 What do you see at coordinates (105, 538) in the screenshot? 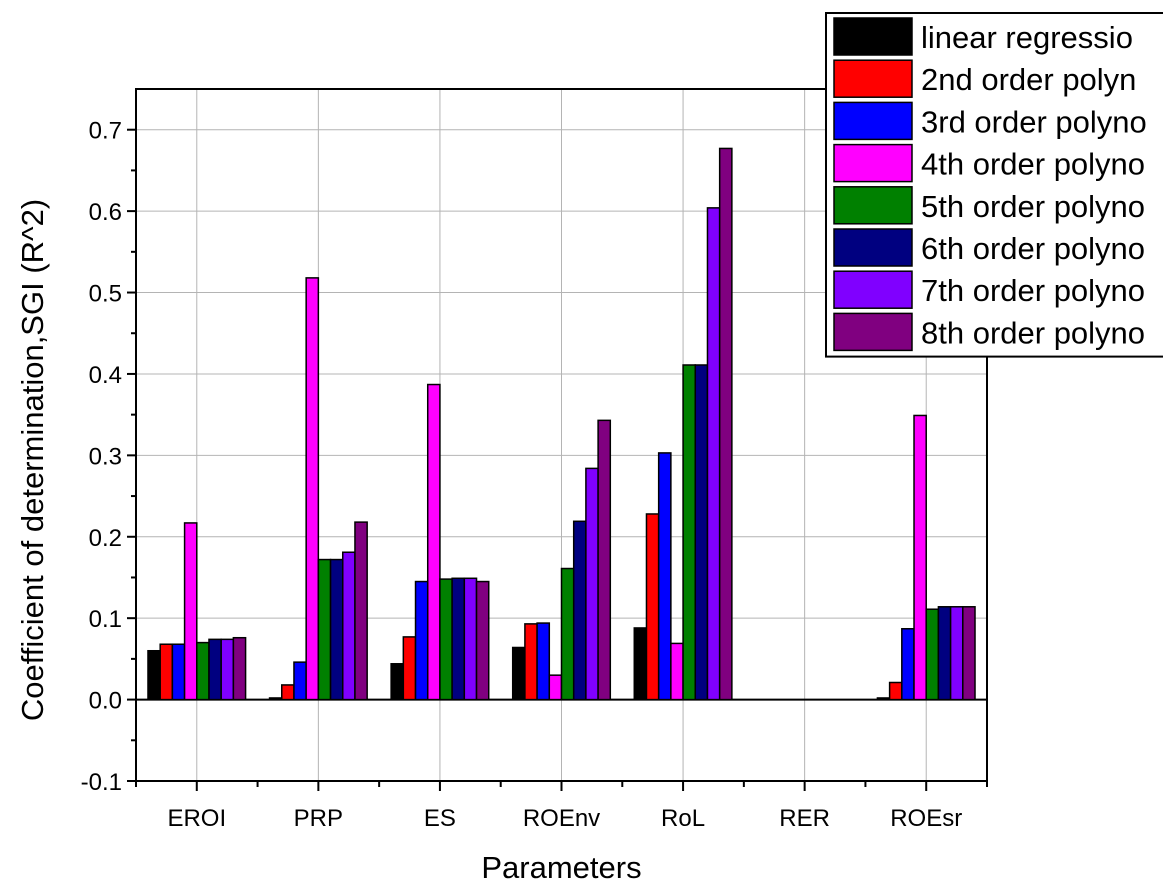
I see `y-tick-label: 0.2` at bounding box center [105, 538].